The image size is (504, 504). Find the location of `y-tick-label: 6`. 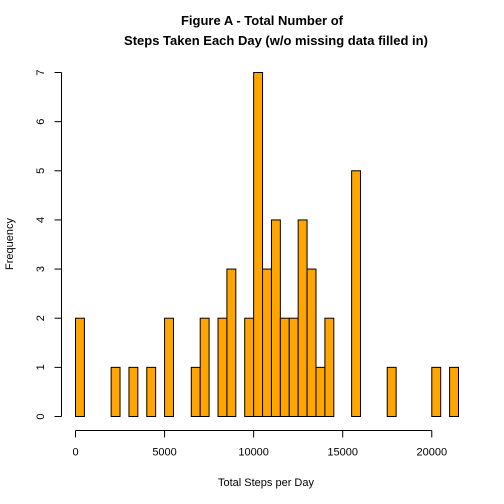

y-tick-label: 6 is located at coordinates (41, 122).